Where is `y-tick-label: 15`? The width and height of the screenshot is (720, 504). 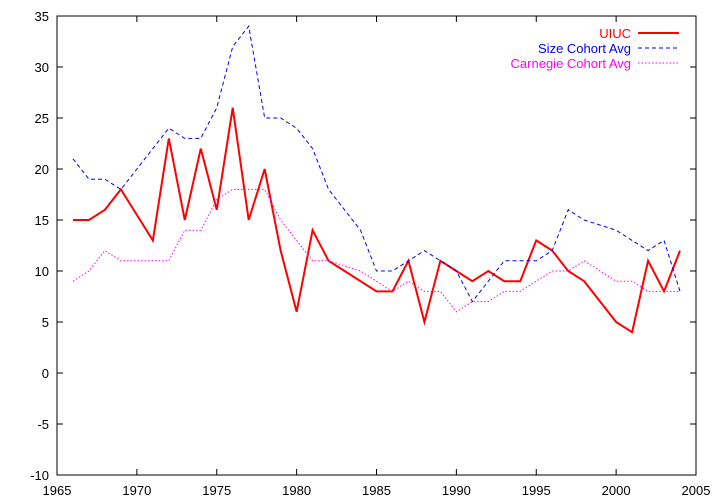
y-tick-label: 15 is located at coordinates (42, 220).